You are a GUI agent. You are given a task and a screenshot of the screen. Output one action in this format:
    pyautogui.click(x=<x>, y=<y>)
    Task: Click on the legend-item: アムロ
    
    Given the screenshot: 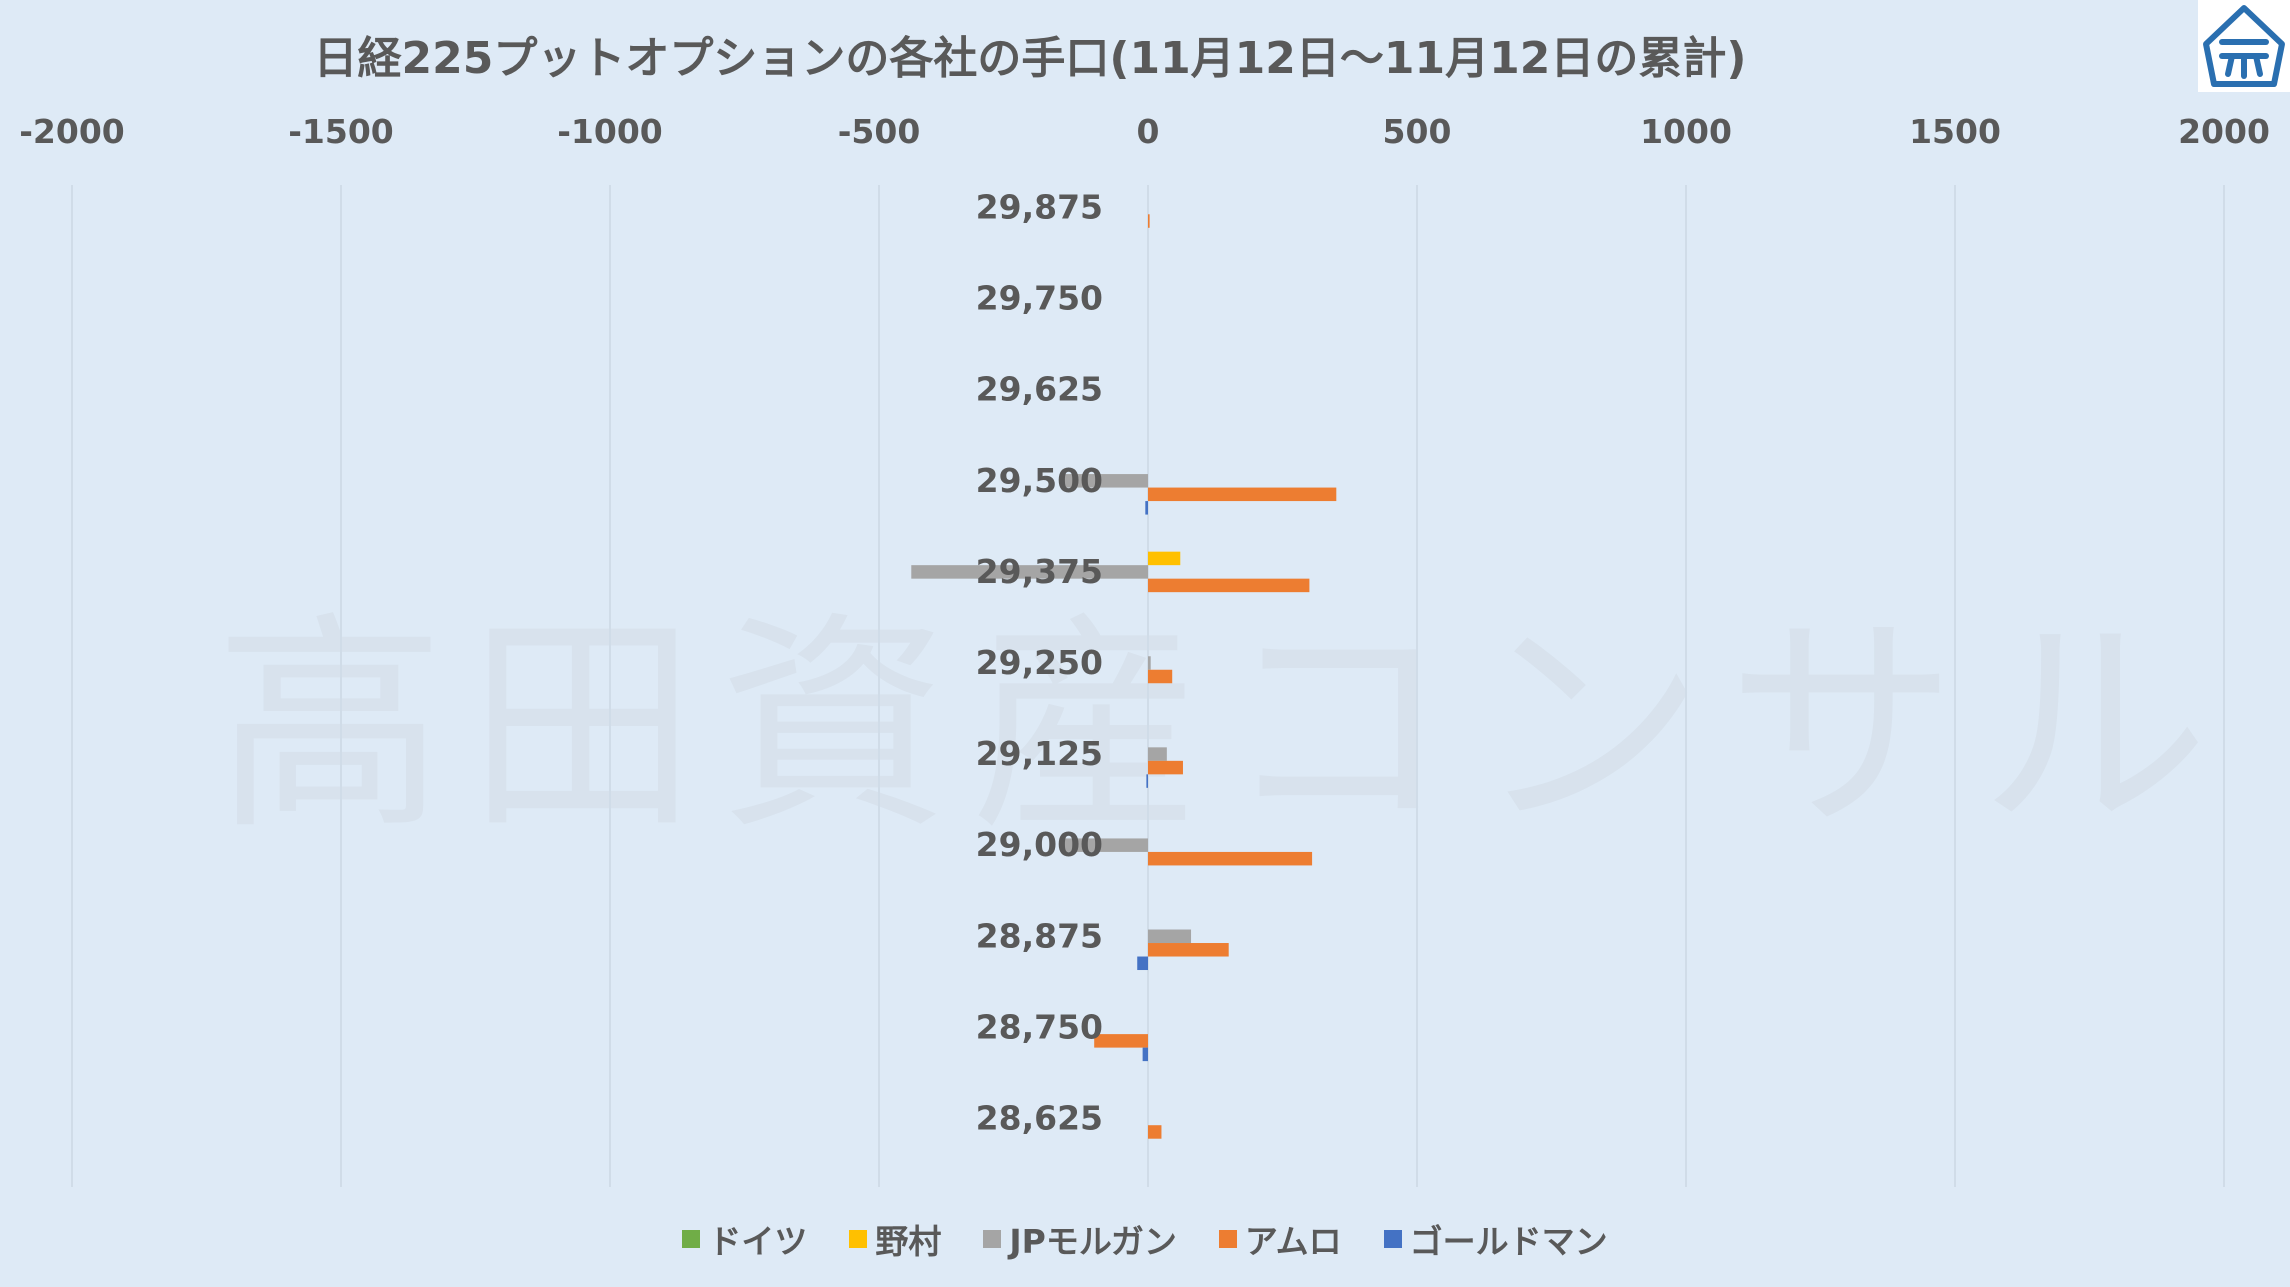 What is the action you would take?
    pyautogui.click(x=1280, y=1239)
    